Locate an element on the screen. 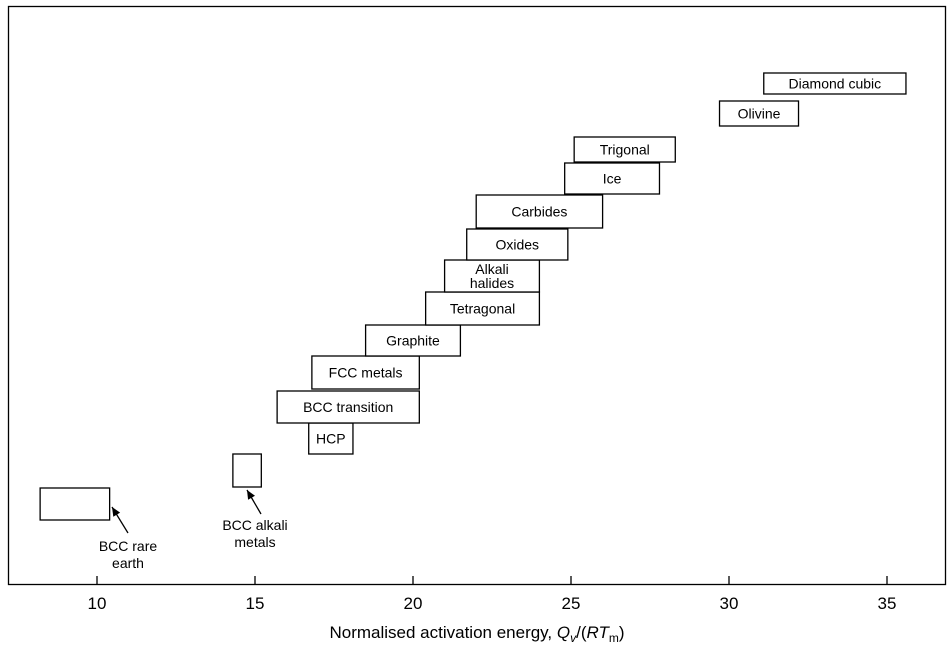 The height and width of the screenshot is (647, 951). olivine-label: Olivine is located at coordinates (759, 114).